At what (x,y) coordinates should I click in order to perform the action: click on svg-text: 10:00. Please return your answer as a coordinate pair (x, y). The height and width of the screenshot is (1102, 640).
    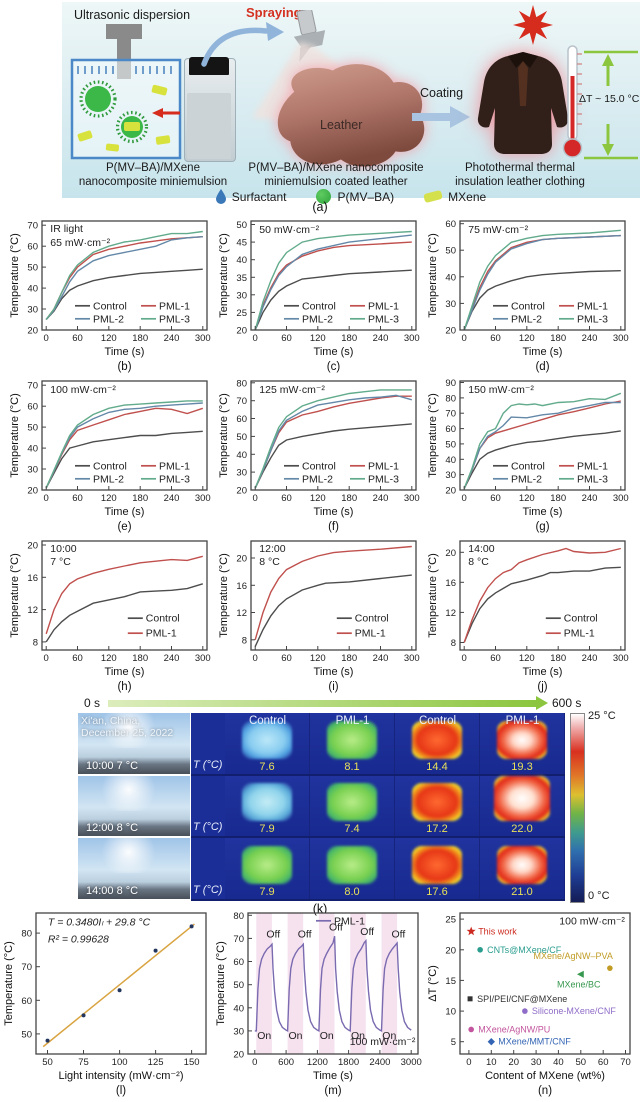
    Looking at the image, I should click on (63, 549).